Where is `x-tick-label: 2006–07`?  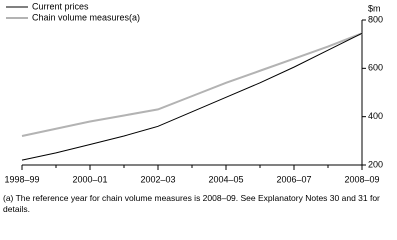
x-tick-label: 2006–07 is located at coordinates (293, 179).